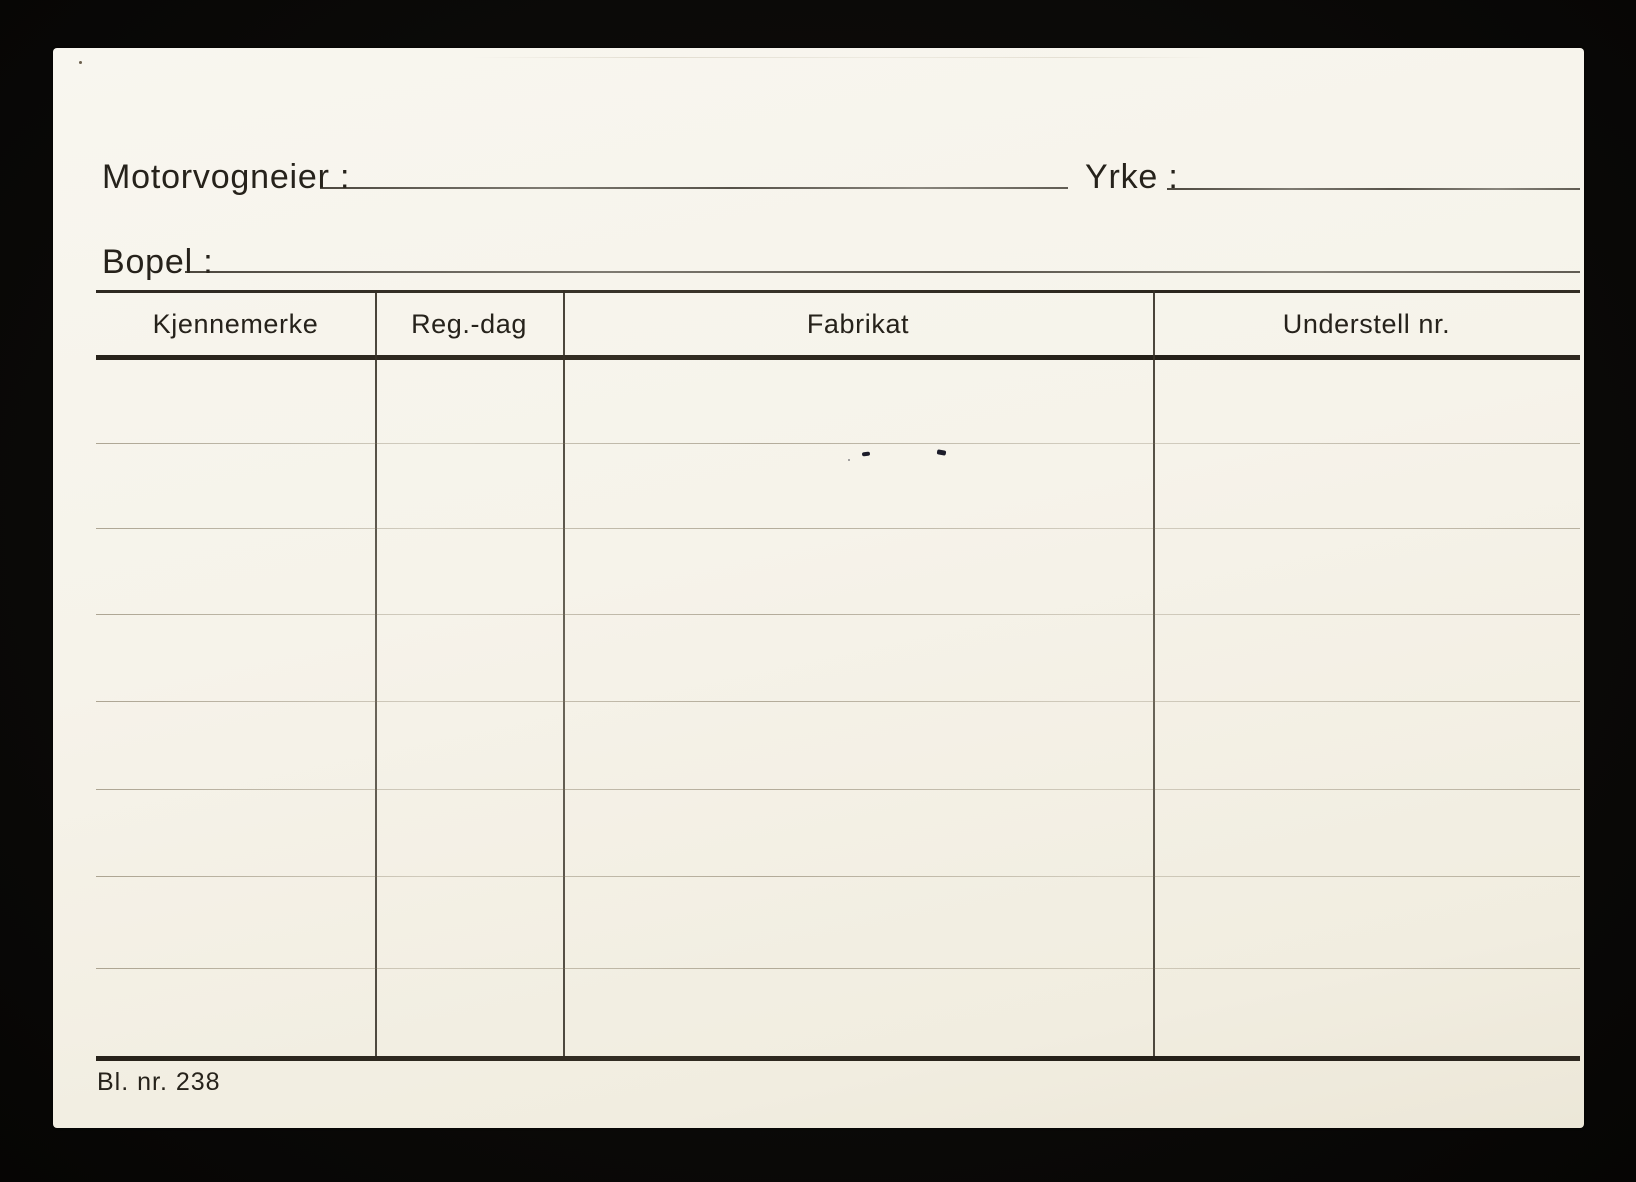  What do you see at coordinates (159, 1082) in the screenshot?
I see `form-number: Bl. nr. 238` at bounding box center [159, 1082].